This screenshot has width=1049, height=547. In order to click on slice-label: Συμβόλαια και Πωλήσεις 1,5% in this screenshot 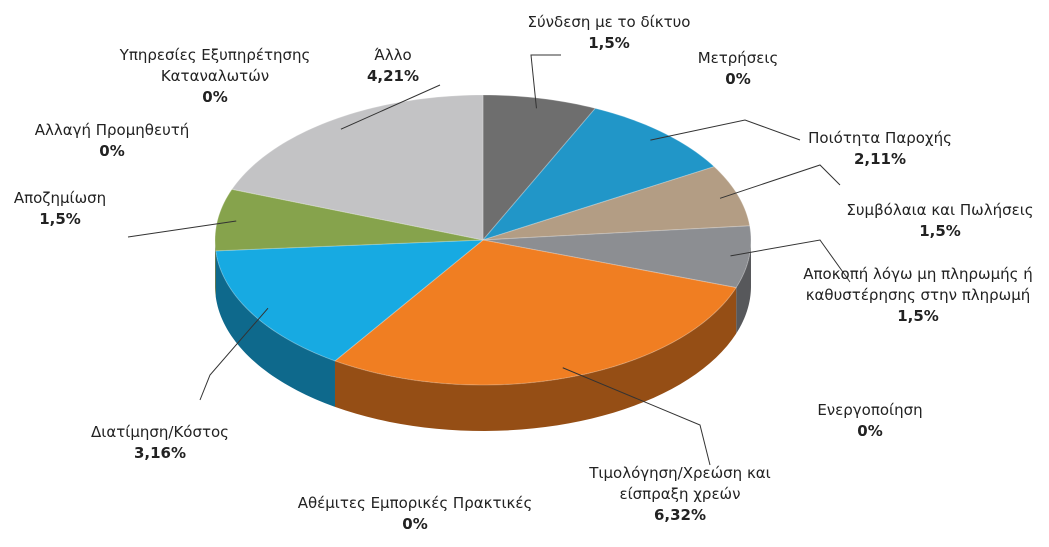, I will do `click(939, 221)`.